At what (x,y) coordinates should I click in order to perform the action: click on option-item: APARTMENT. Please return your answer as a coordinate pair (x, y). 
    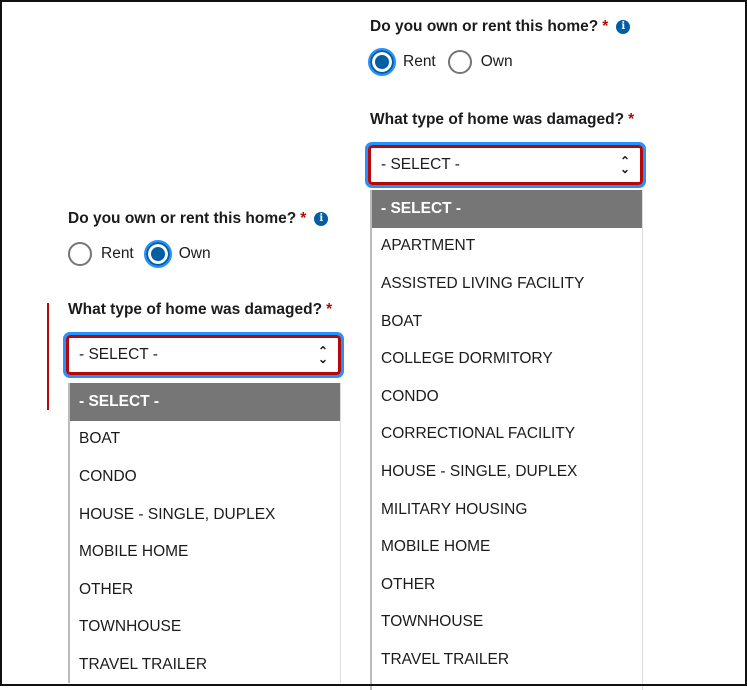
    Looking at the image, I should click on (428, 246).